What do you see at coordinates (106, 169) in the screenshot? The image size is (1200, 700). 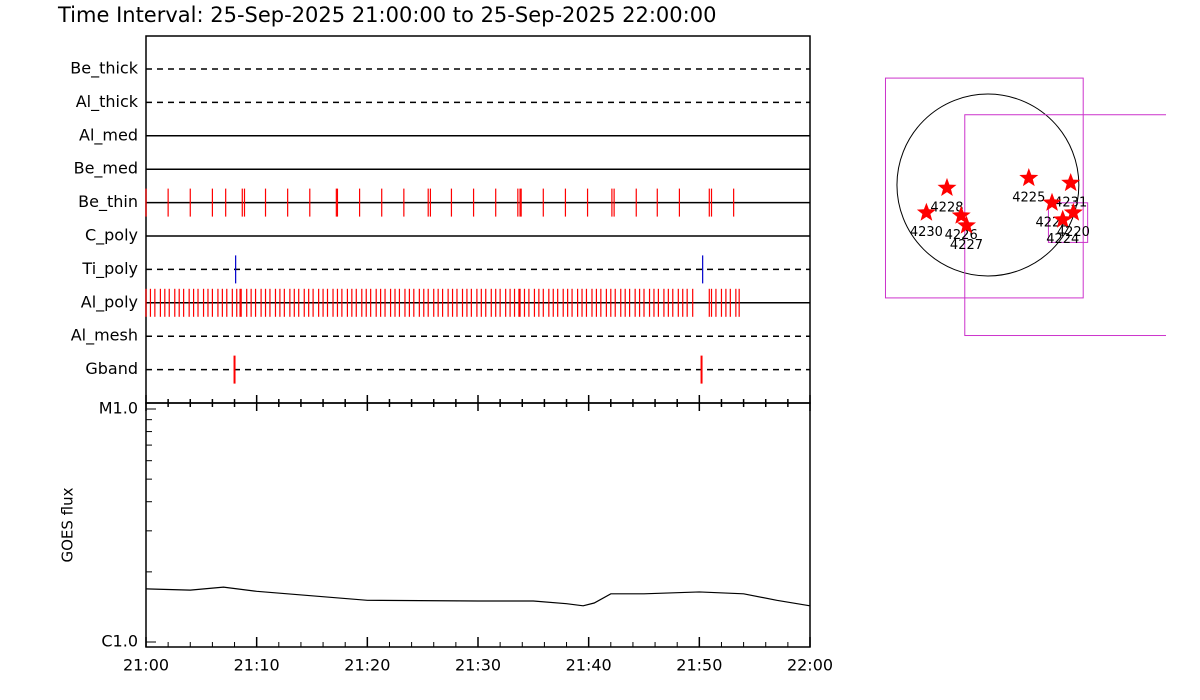 I see `row-label: Be_med` at bounding box center [106, 169].